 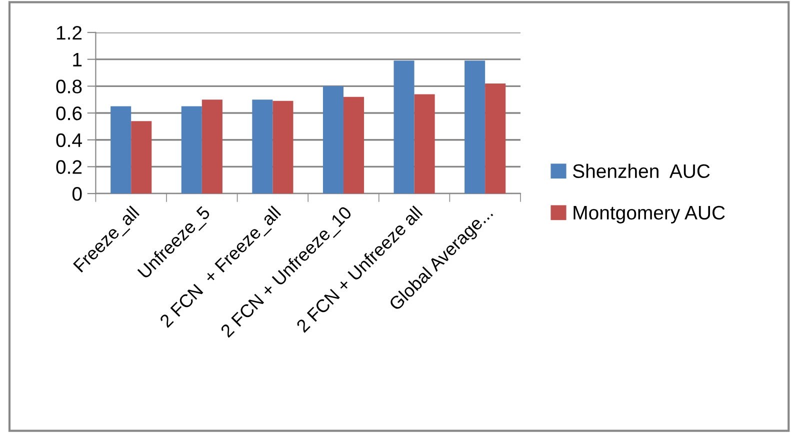 I want to click on legend-label: Montgomery AUC, so click(x=649, y=215).